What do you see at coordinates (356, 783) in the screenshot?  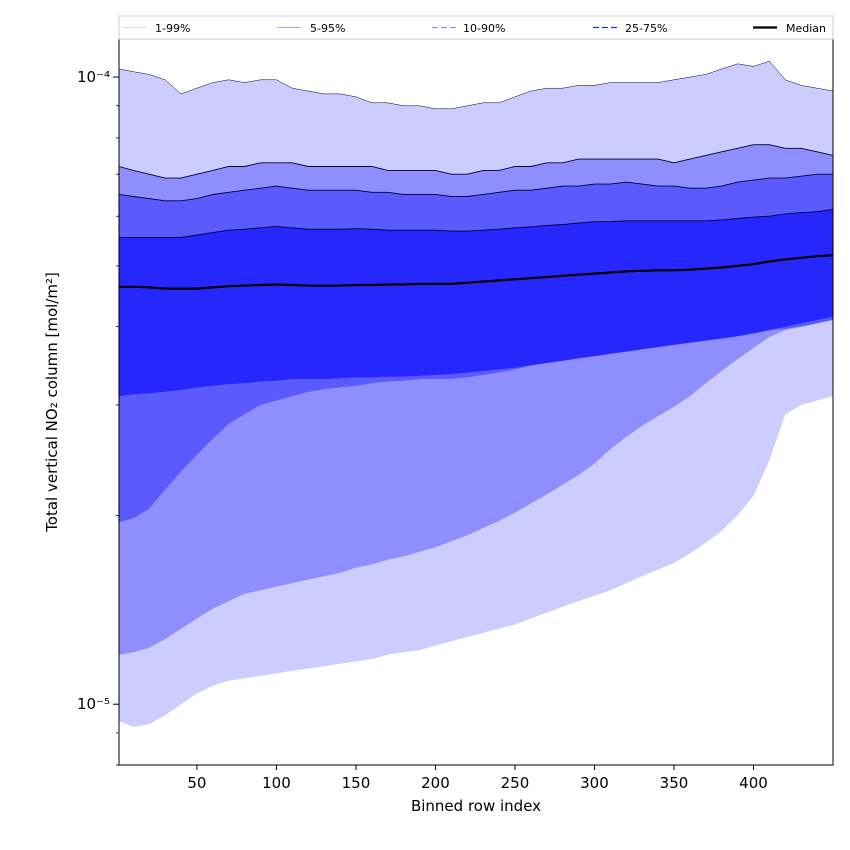 I see `x-tick-label: 150` at bounding box center [356, 783].